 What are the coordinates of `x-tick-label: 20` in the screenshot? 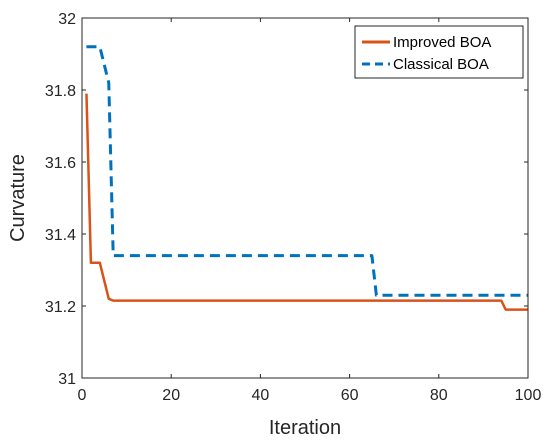 It's located at (171, 395).